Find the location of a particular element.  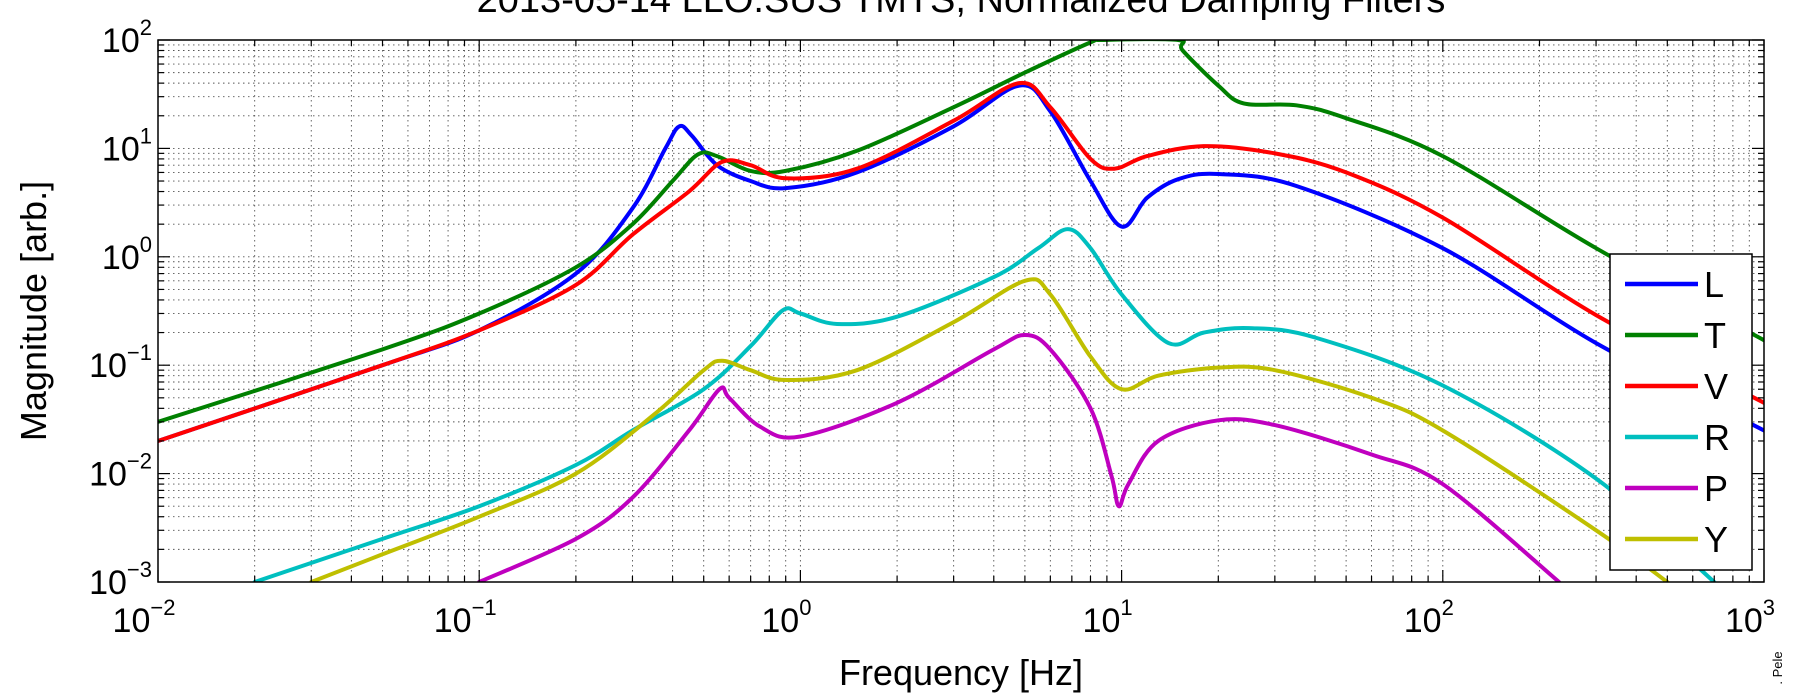

y-tick-label: 10⁻³ is located at coordinates (120, 579).